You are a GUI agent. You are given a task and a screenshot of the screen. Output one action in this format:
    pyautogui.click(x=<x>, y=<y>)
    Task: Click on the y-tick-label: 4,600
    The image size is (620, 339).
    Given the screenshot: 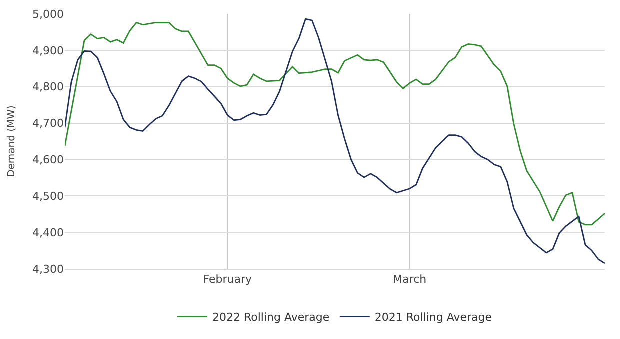 What is the action you would take?
    pyautogui.click(x=48, y=160)
    